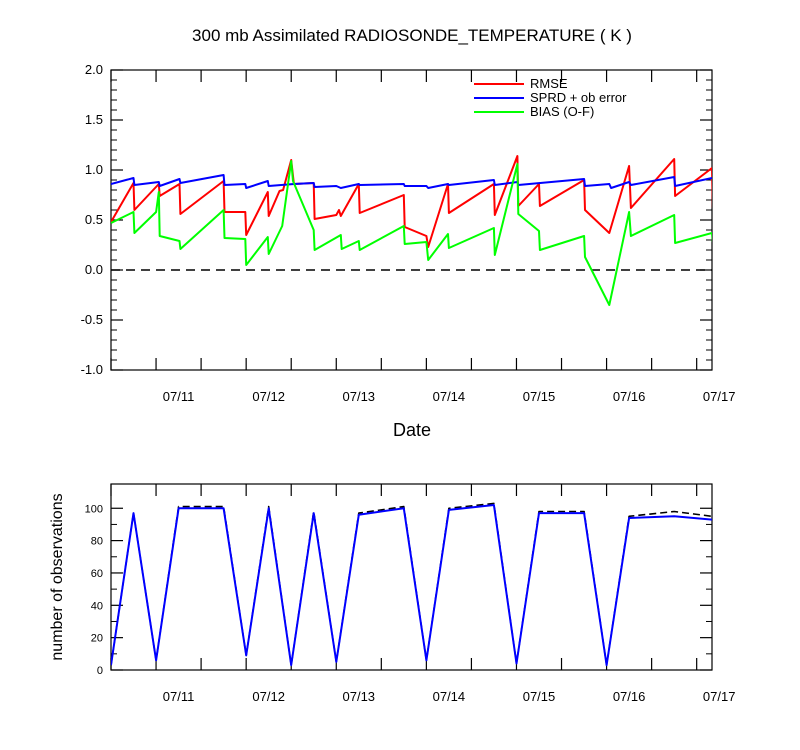  Describe the element at coordinates (629, 696) in the screenshot. I see `bottom-x-tick-label: 07/16` at that location.